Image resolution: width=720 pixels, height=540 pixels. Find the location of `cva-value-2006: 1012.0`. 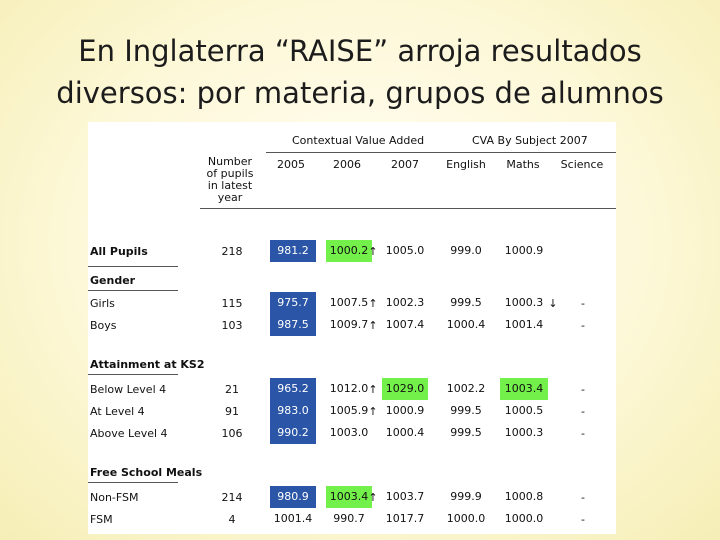

cva-value-2006: 1012.0 is located at coordinates (349, 388).